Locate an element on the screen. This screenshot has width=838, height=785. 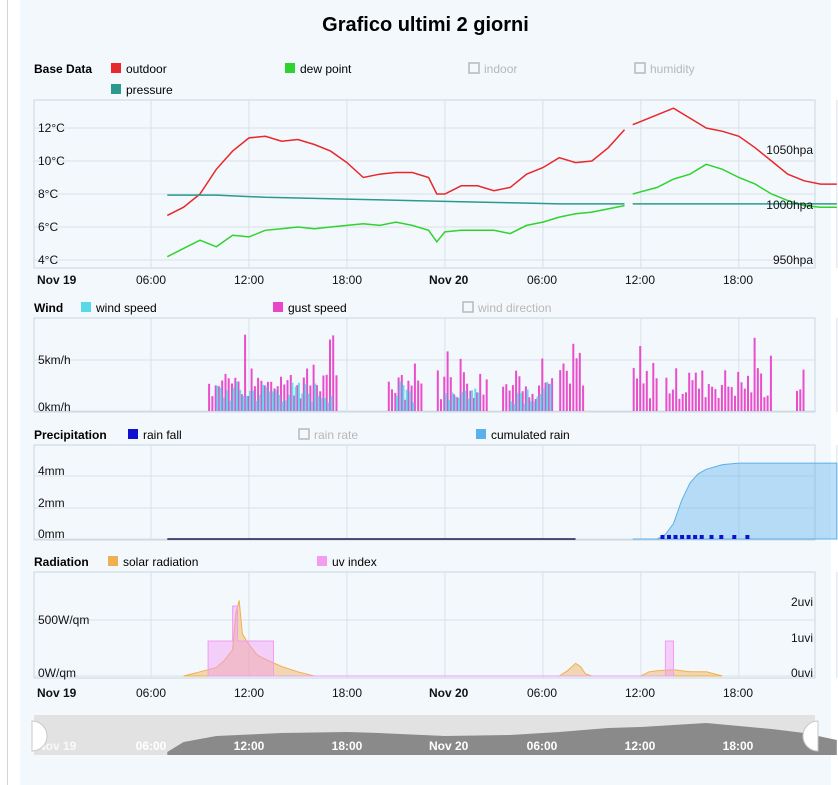
navigator-handle-right is located at coordinates (810, 736).